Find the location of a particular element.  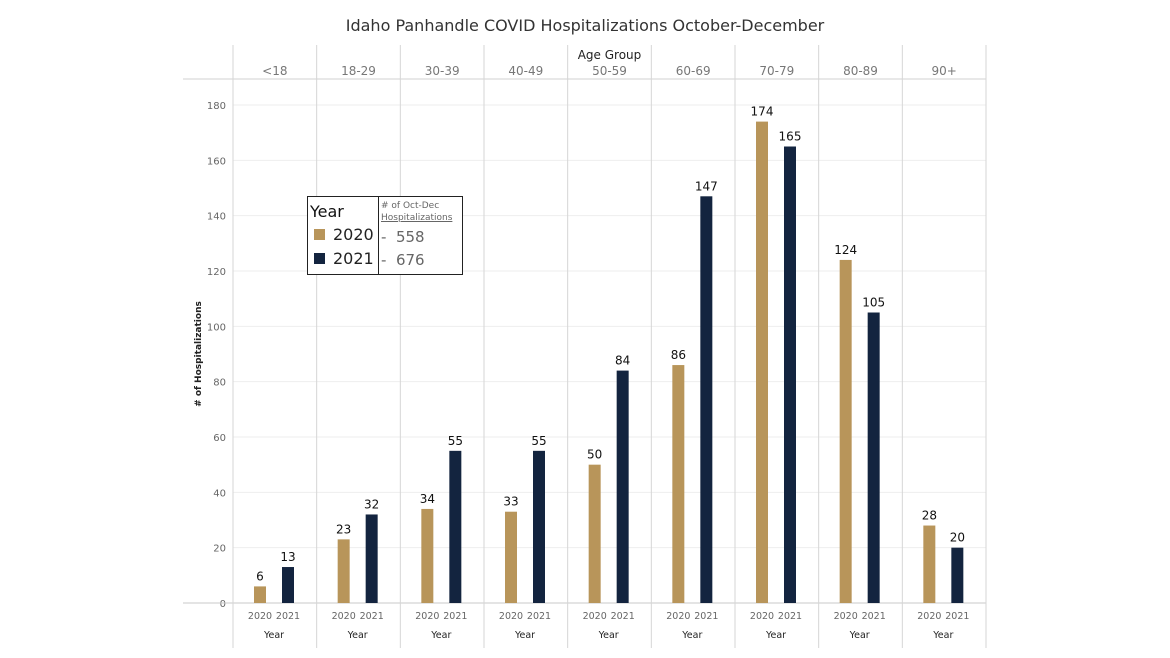

data-label: 124 is located at coordinates (845, 250).